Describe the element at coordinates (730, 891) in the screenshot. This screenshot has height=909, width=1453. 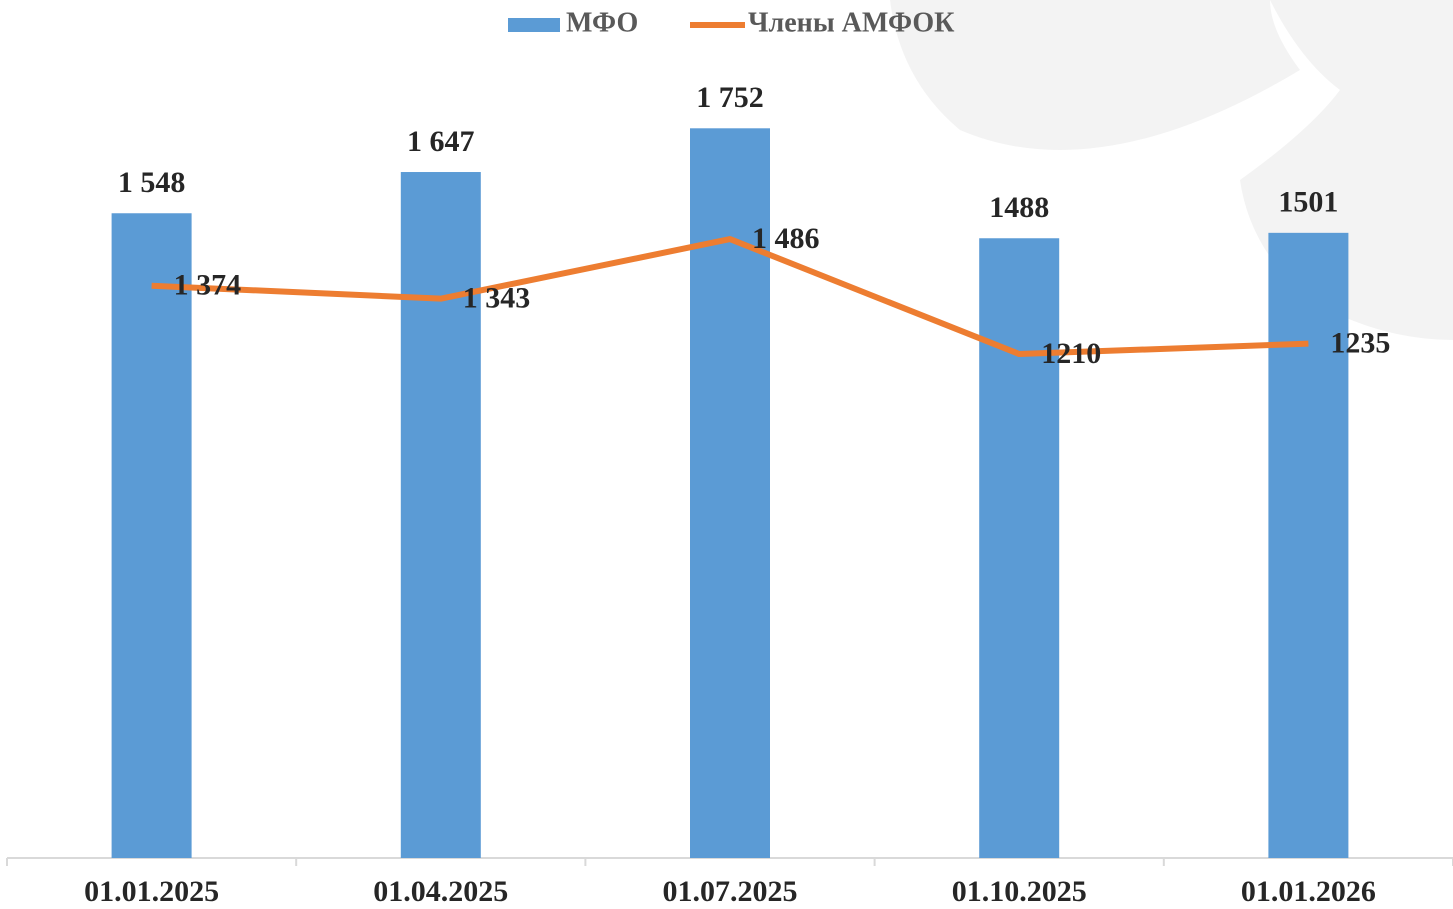
I see `x-tick-label: 01.07.2025` at that location.